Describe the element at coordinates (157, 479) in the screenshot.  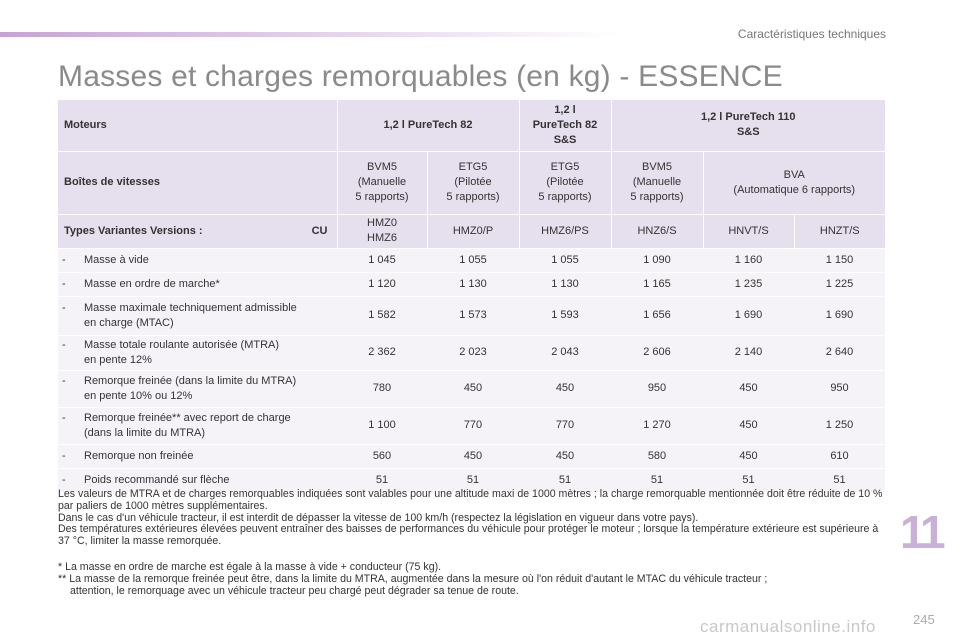
I see `row-label-line-1: Poids recommandé sur flèche` at that location.